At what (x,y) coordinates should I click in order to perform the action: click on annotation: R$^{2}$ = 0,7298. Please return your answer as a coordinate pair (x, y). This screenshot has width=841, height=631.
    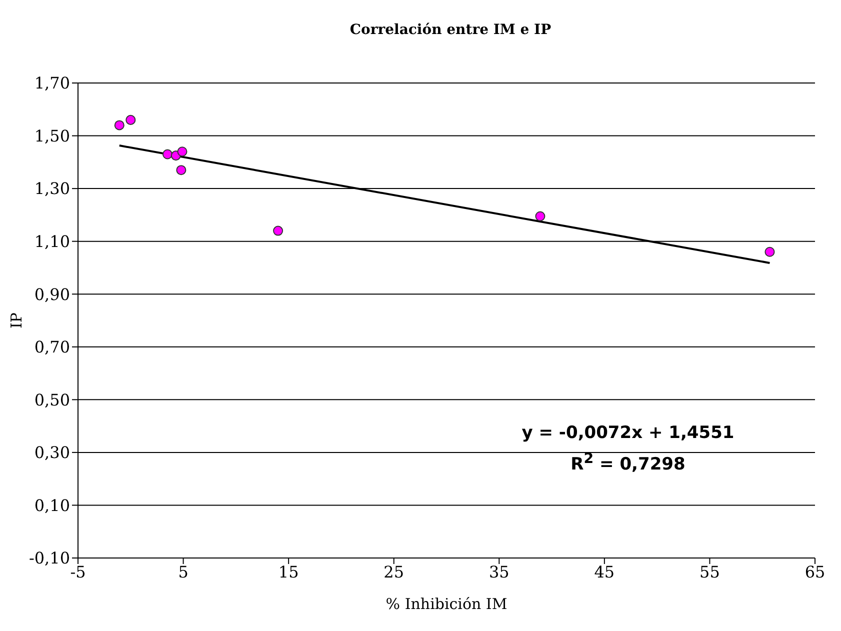
    Looking at the image, I should click on (628, 463).